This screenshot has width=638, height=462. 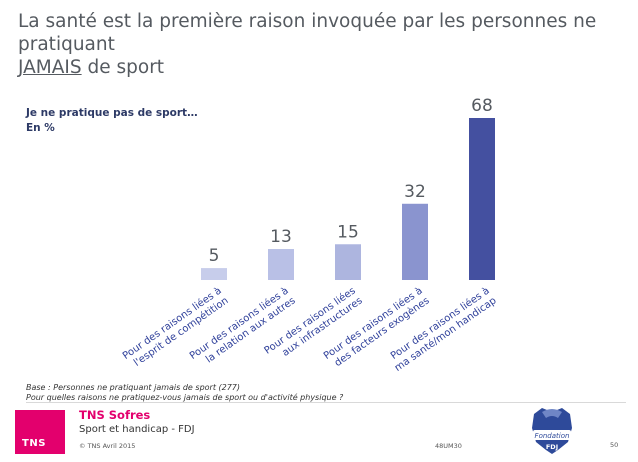 I want to click on bar-value-label: 5, so click(x=214, y=256).